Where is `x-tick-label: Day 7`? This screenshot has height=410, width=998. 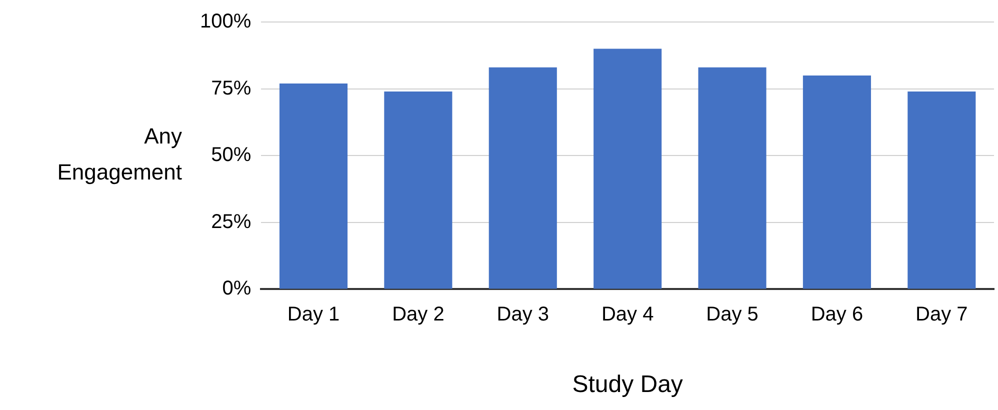 x-tick-label: Day 7 is located at coordinates (942, 315).